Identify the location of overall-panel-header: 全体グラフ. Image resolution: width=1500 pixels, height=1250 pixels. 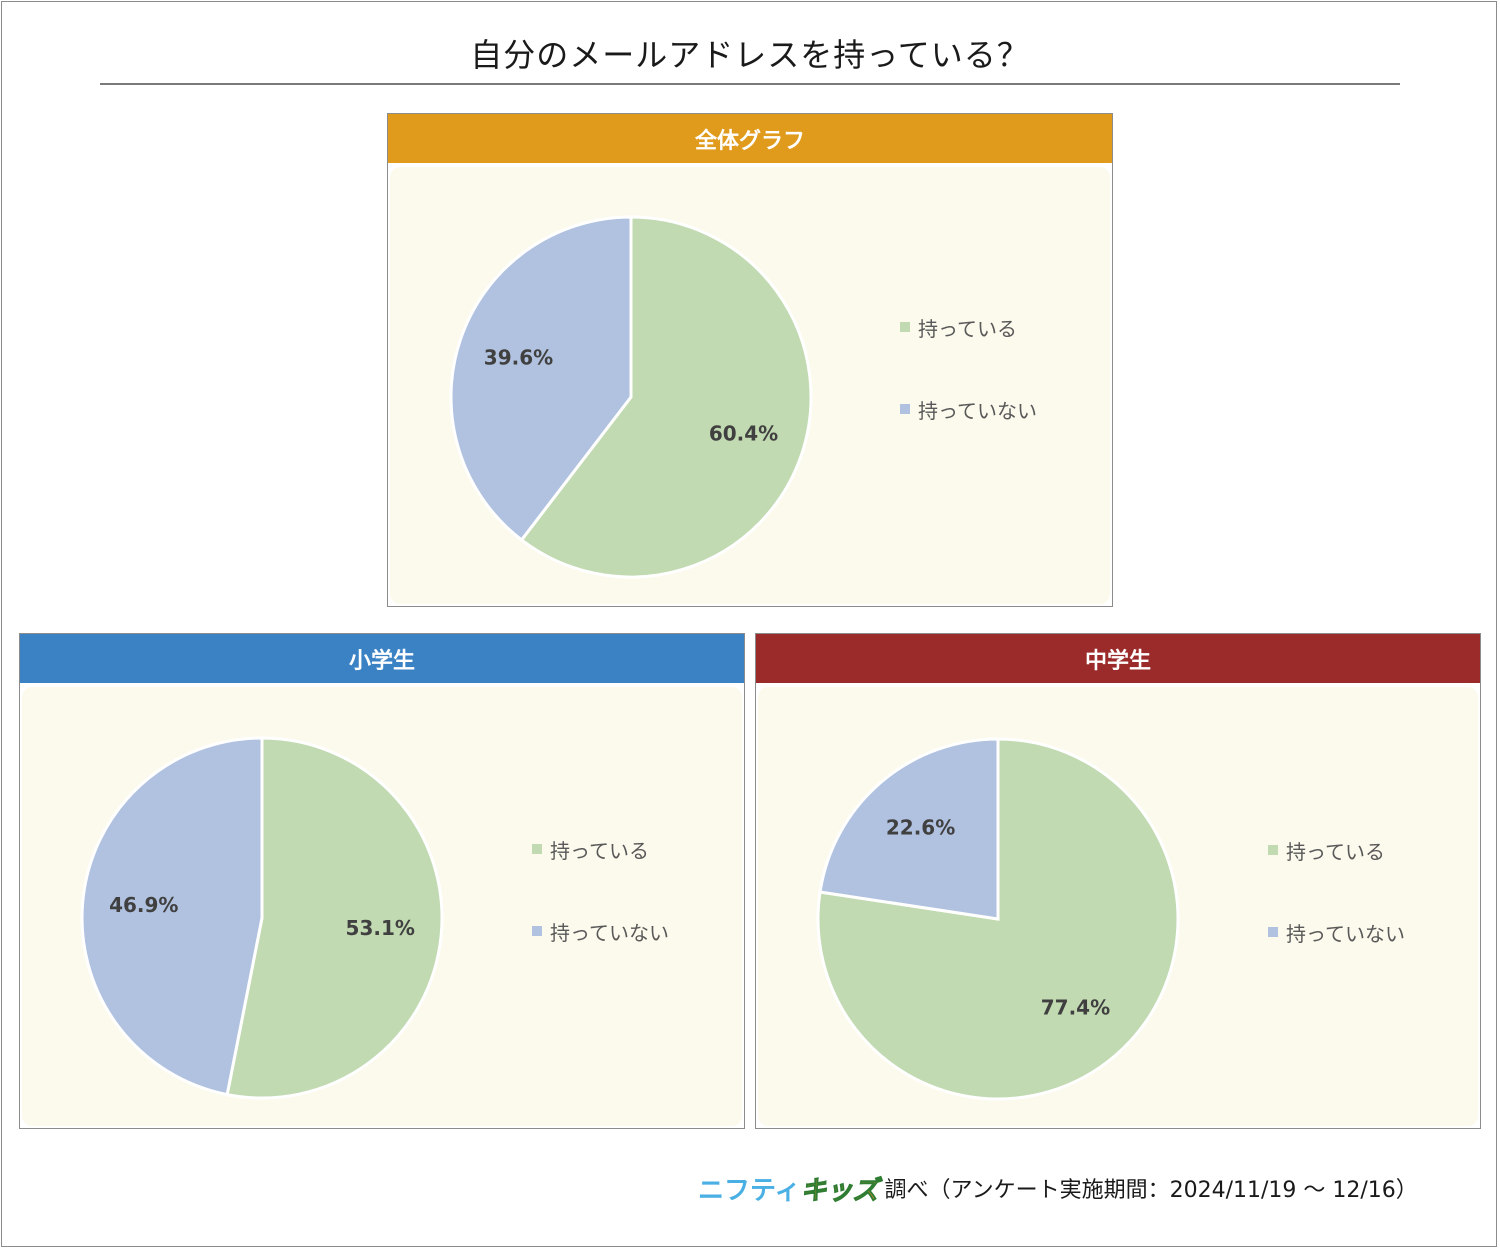
(750, 138).